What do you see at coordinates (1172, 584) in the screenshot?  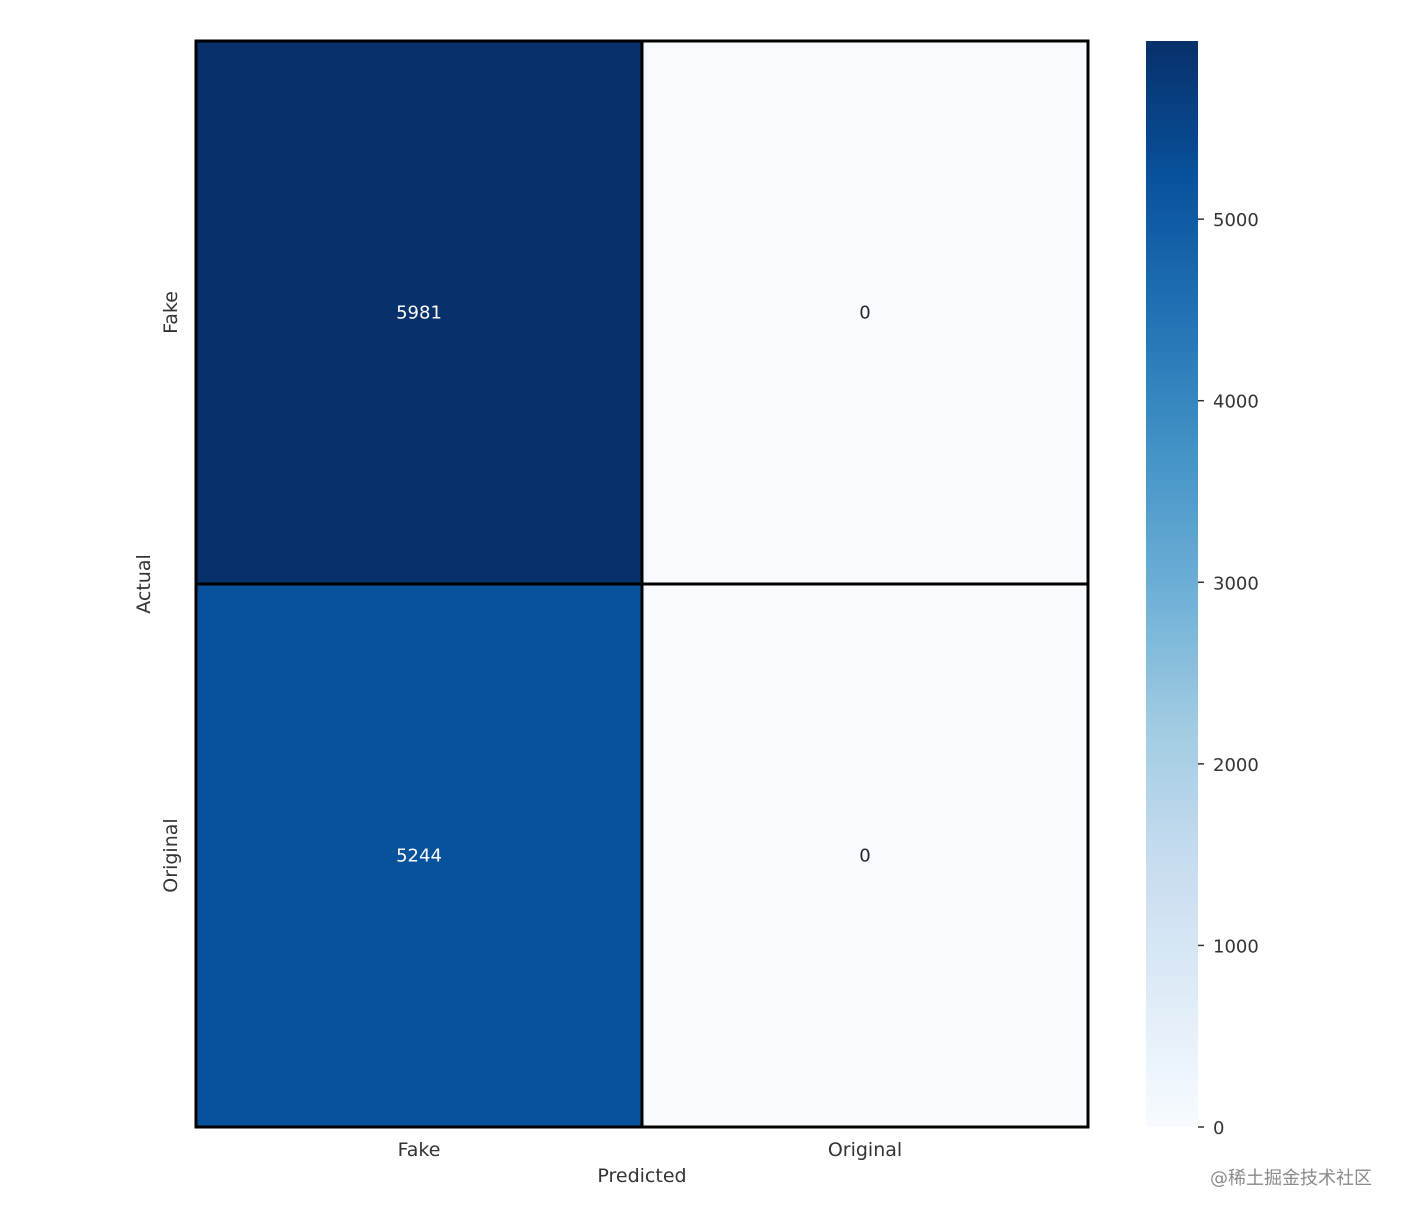 I see `colorbar-gradient` at bounding box center [1172, 584].